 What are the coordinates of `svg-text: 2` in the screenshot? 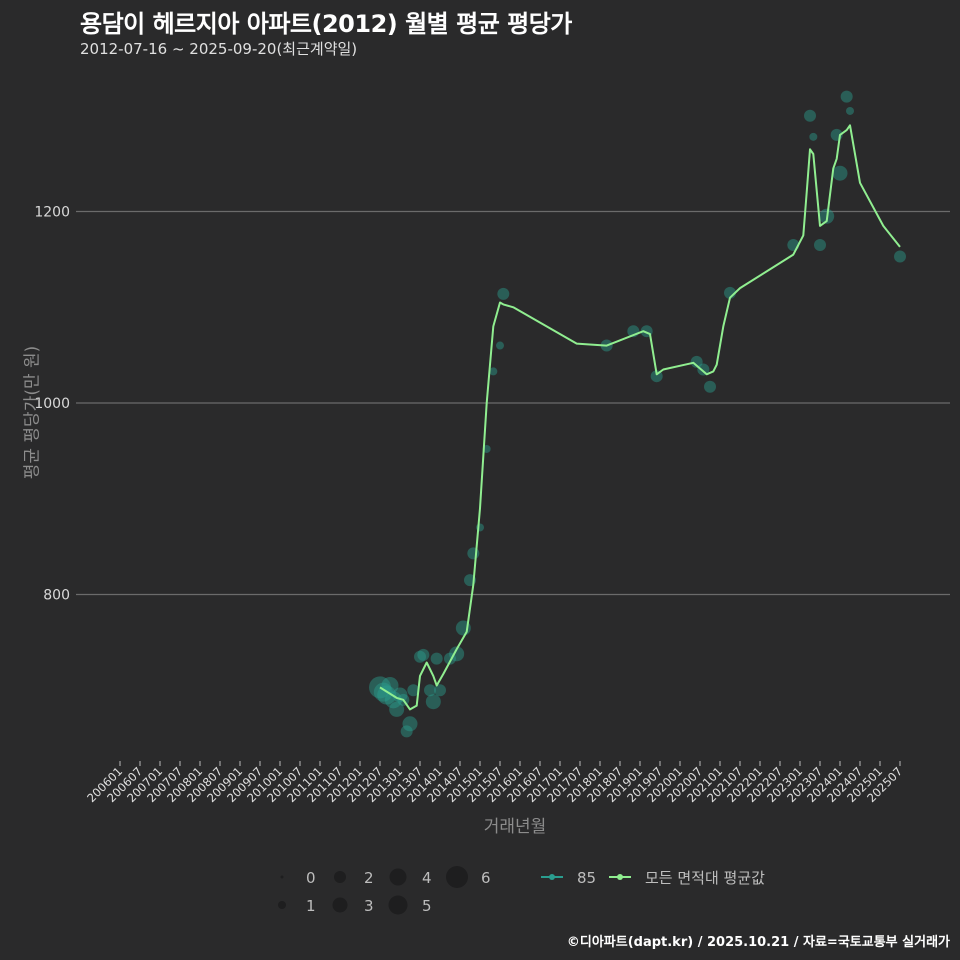 It's located at (369, 878).